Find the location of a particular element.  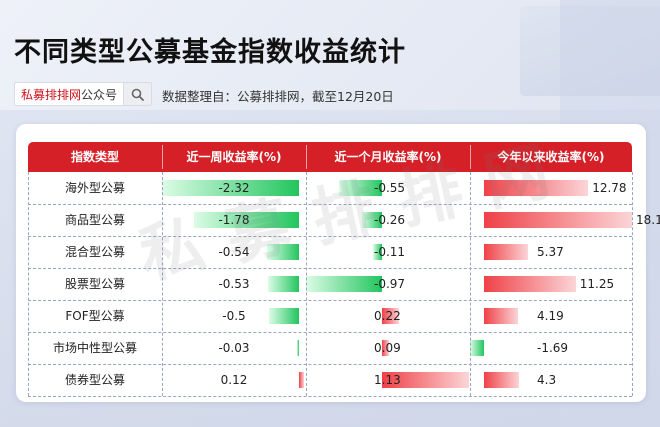

month-value: 0.22 is located at coordinates (387, 316).